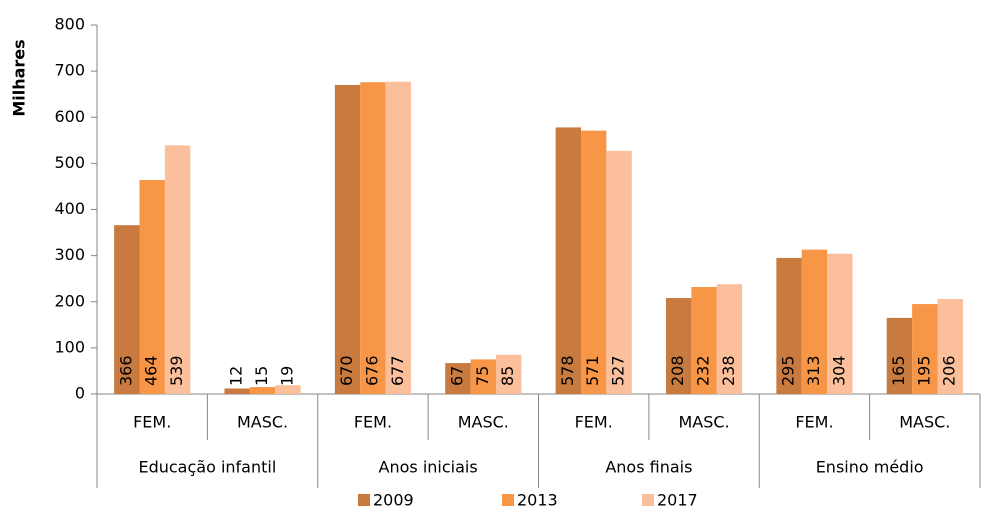 The image size is (986, 511). I want to click on y-tick-label: 300, so click(69, 254).